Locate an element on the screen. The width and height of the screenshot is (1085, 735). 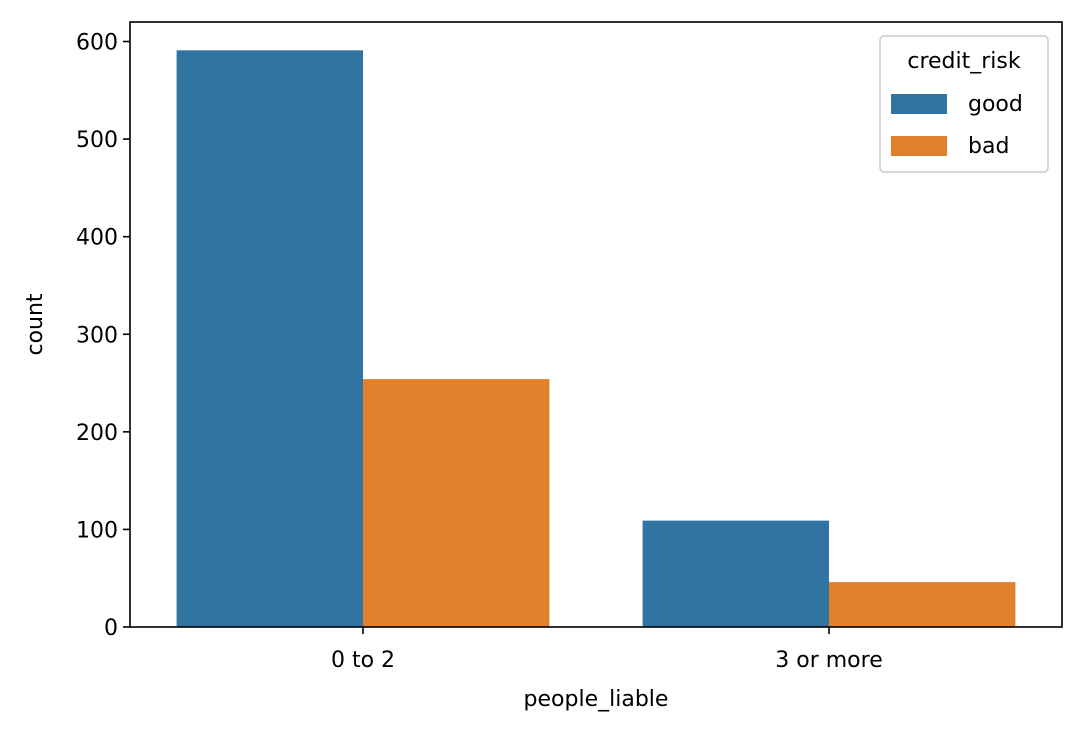
x-tick-label: 3 or more is located at coordinates (828, 660).